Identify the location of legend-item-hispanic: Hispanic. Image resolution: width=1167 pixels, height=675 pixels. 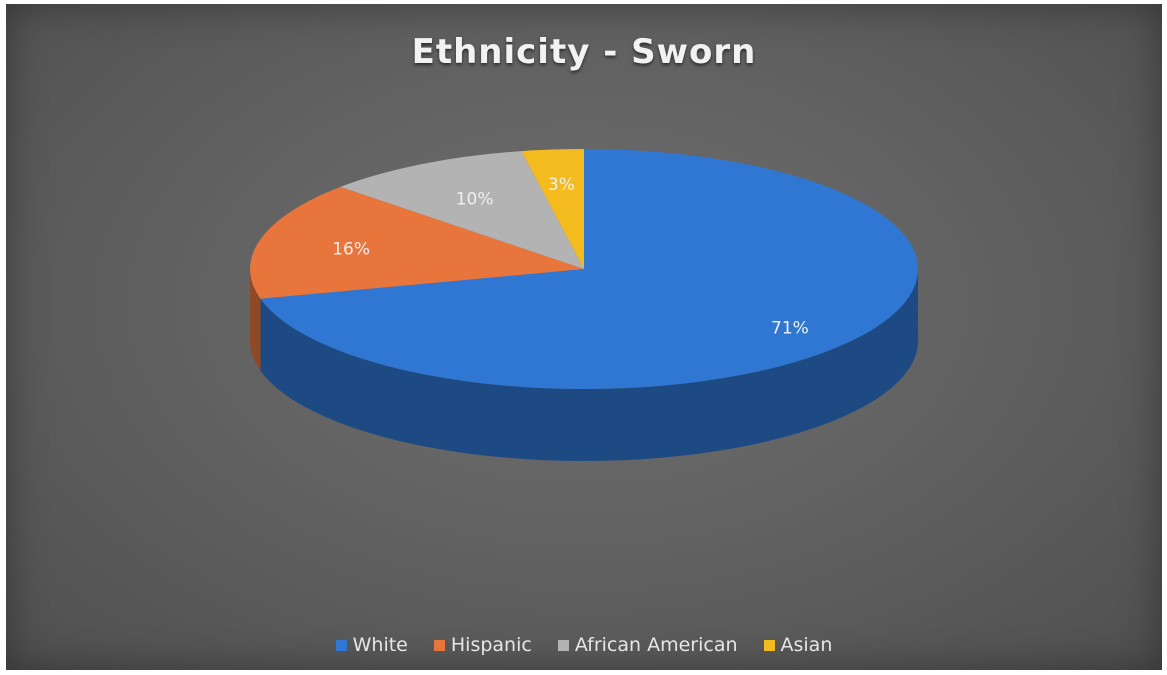
(482, 645).